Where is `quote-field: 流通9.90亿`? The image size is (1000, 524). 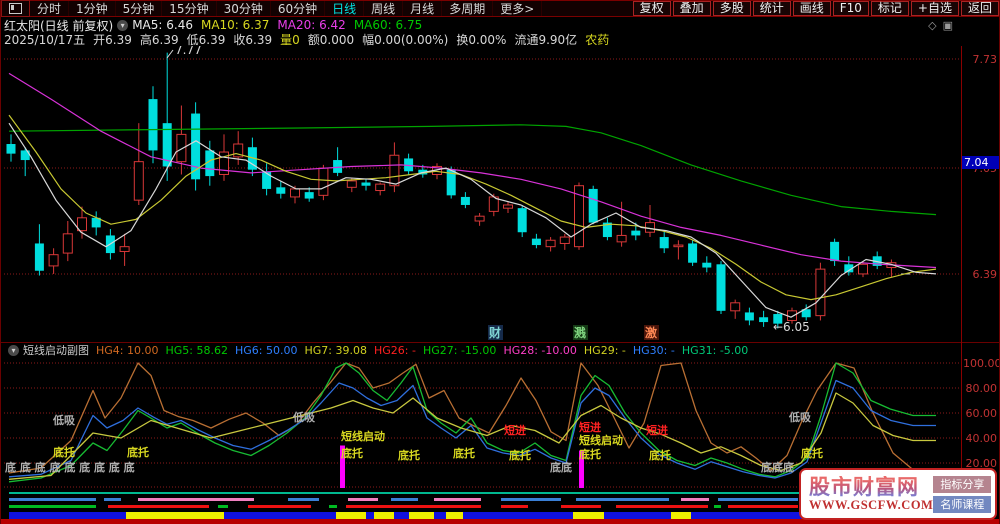 quote-field: 流通9.90亿 is located at coordinates (546, 39).